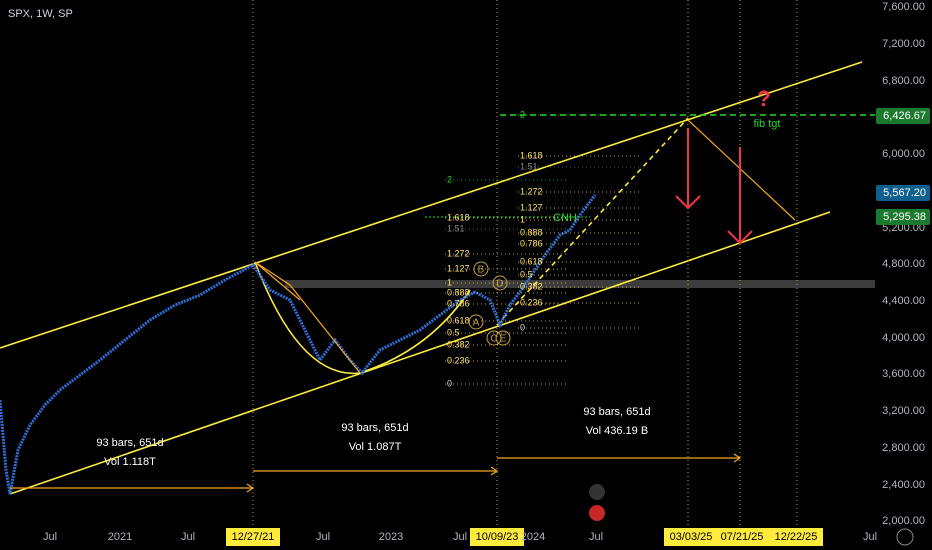 The height and width of the screenshot is (550, 932). I want to click on price-label: 6,800.00, so click(903, 81).